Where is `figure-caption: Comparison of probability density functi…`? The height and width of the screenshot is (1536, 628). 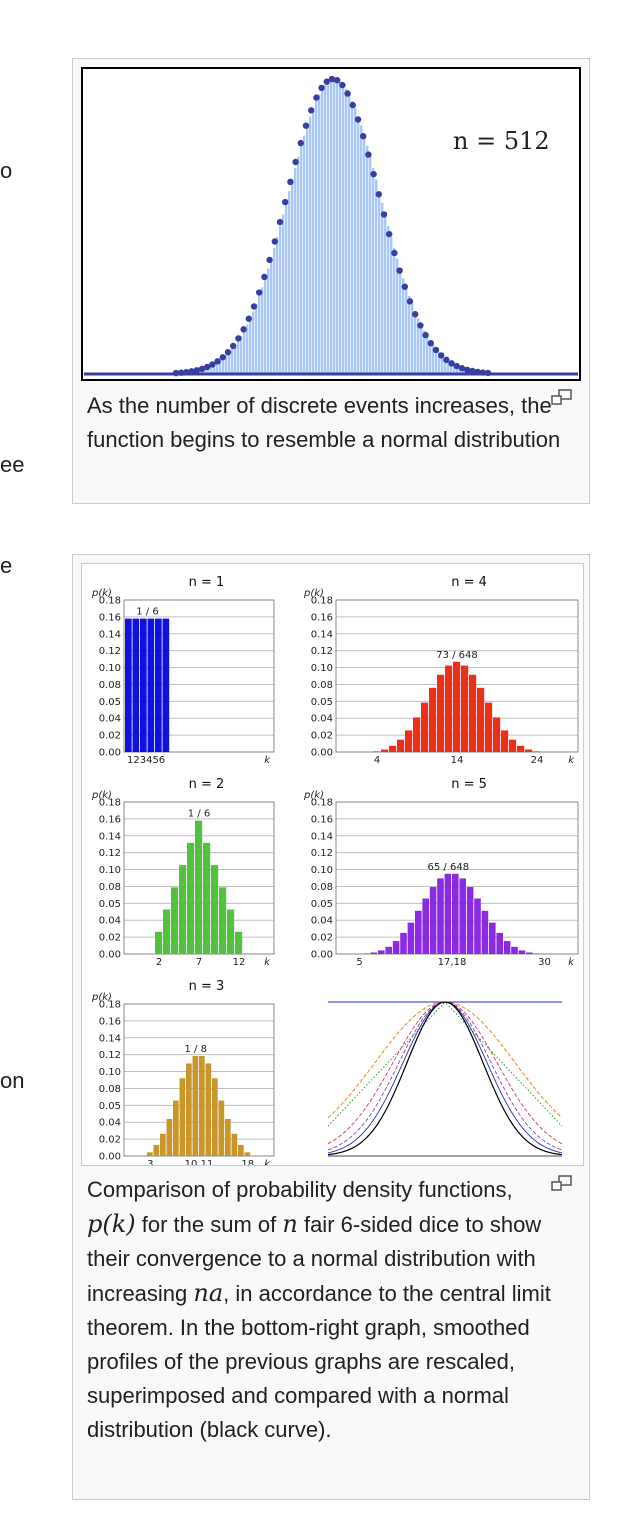 figure-caption: Comparison of probability density functi… is located at coordinates (324, 1310).